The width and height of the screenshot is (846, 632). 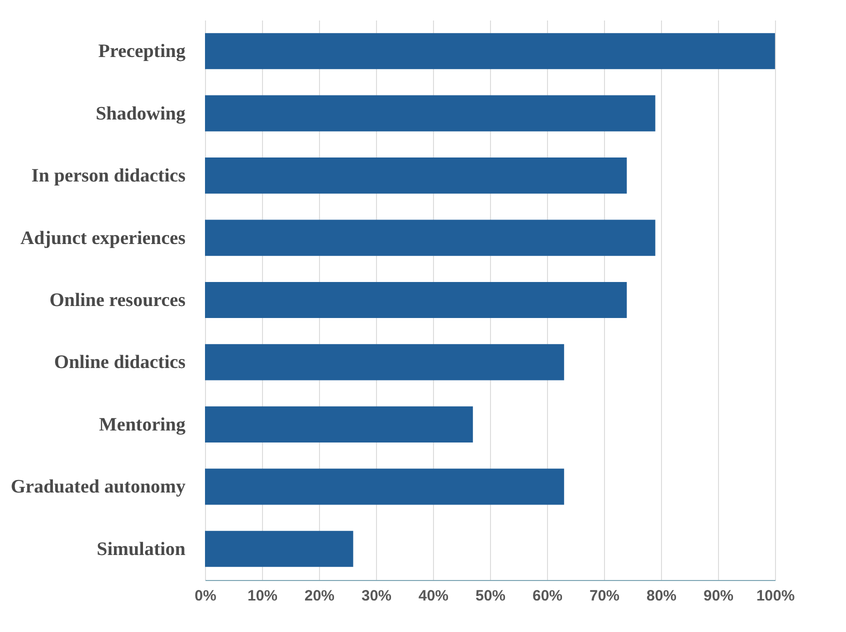 I want to click on x-tick-label: 60%, so click(x=547, y=596).